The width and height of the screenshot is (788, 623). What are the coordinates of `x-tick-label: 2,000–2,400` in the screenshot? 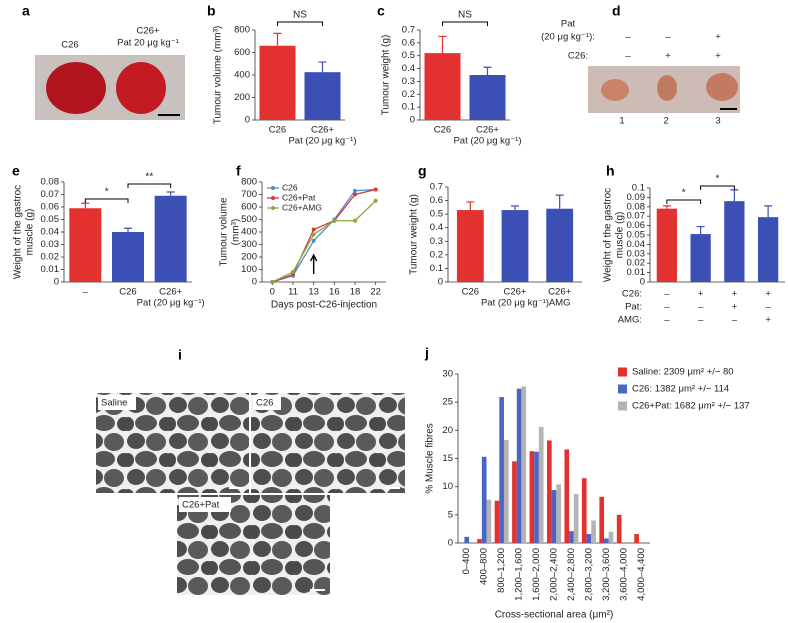 It's located at (554, 574).